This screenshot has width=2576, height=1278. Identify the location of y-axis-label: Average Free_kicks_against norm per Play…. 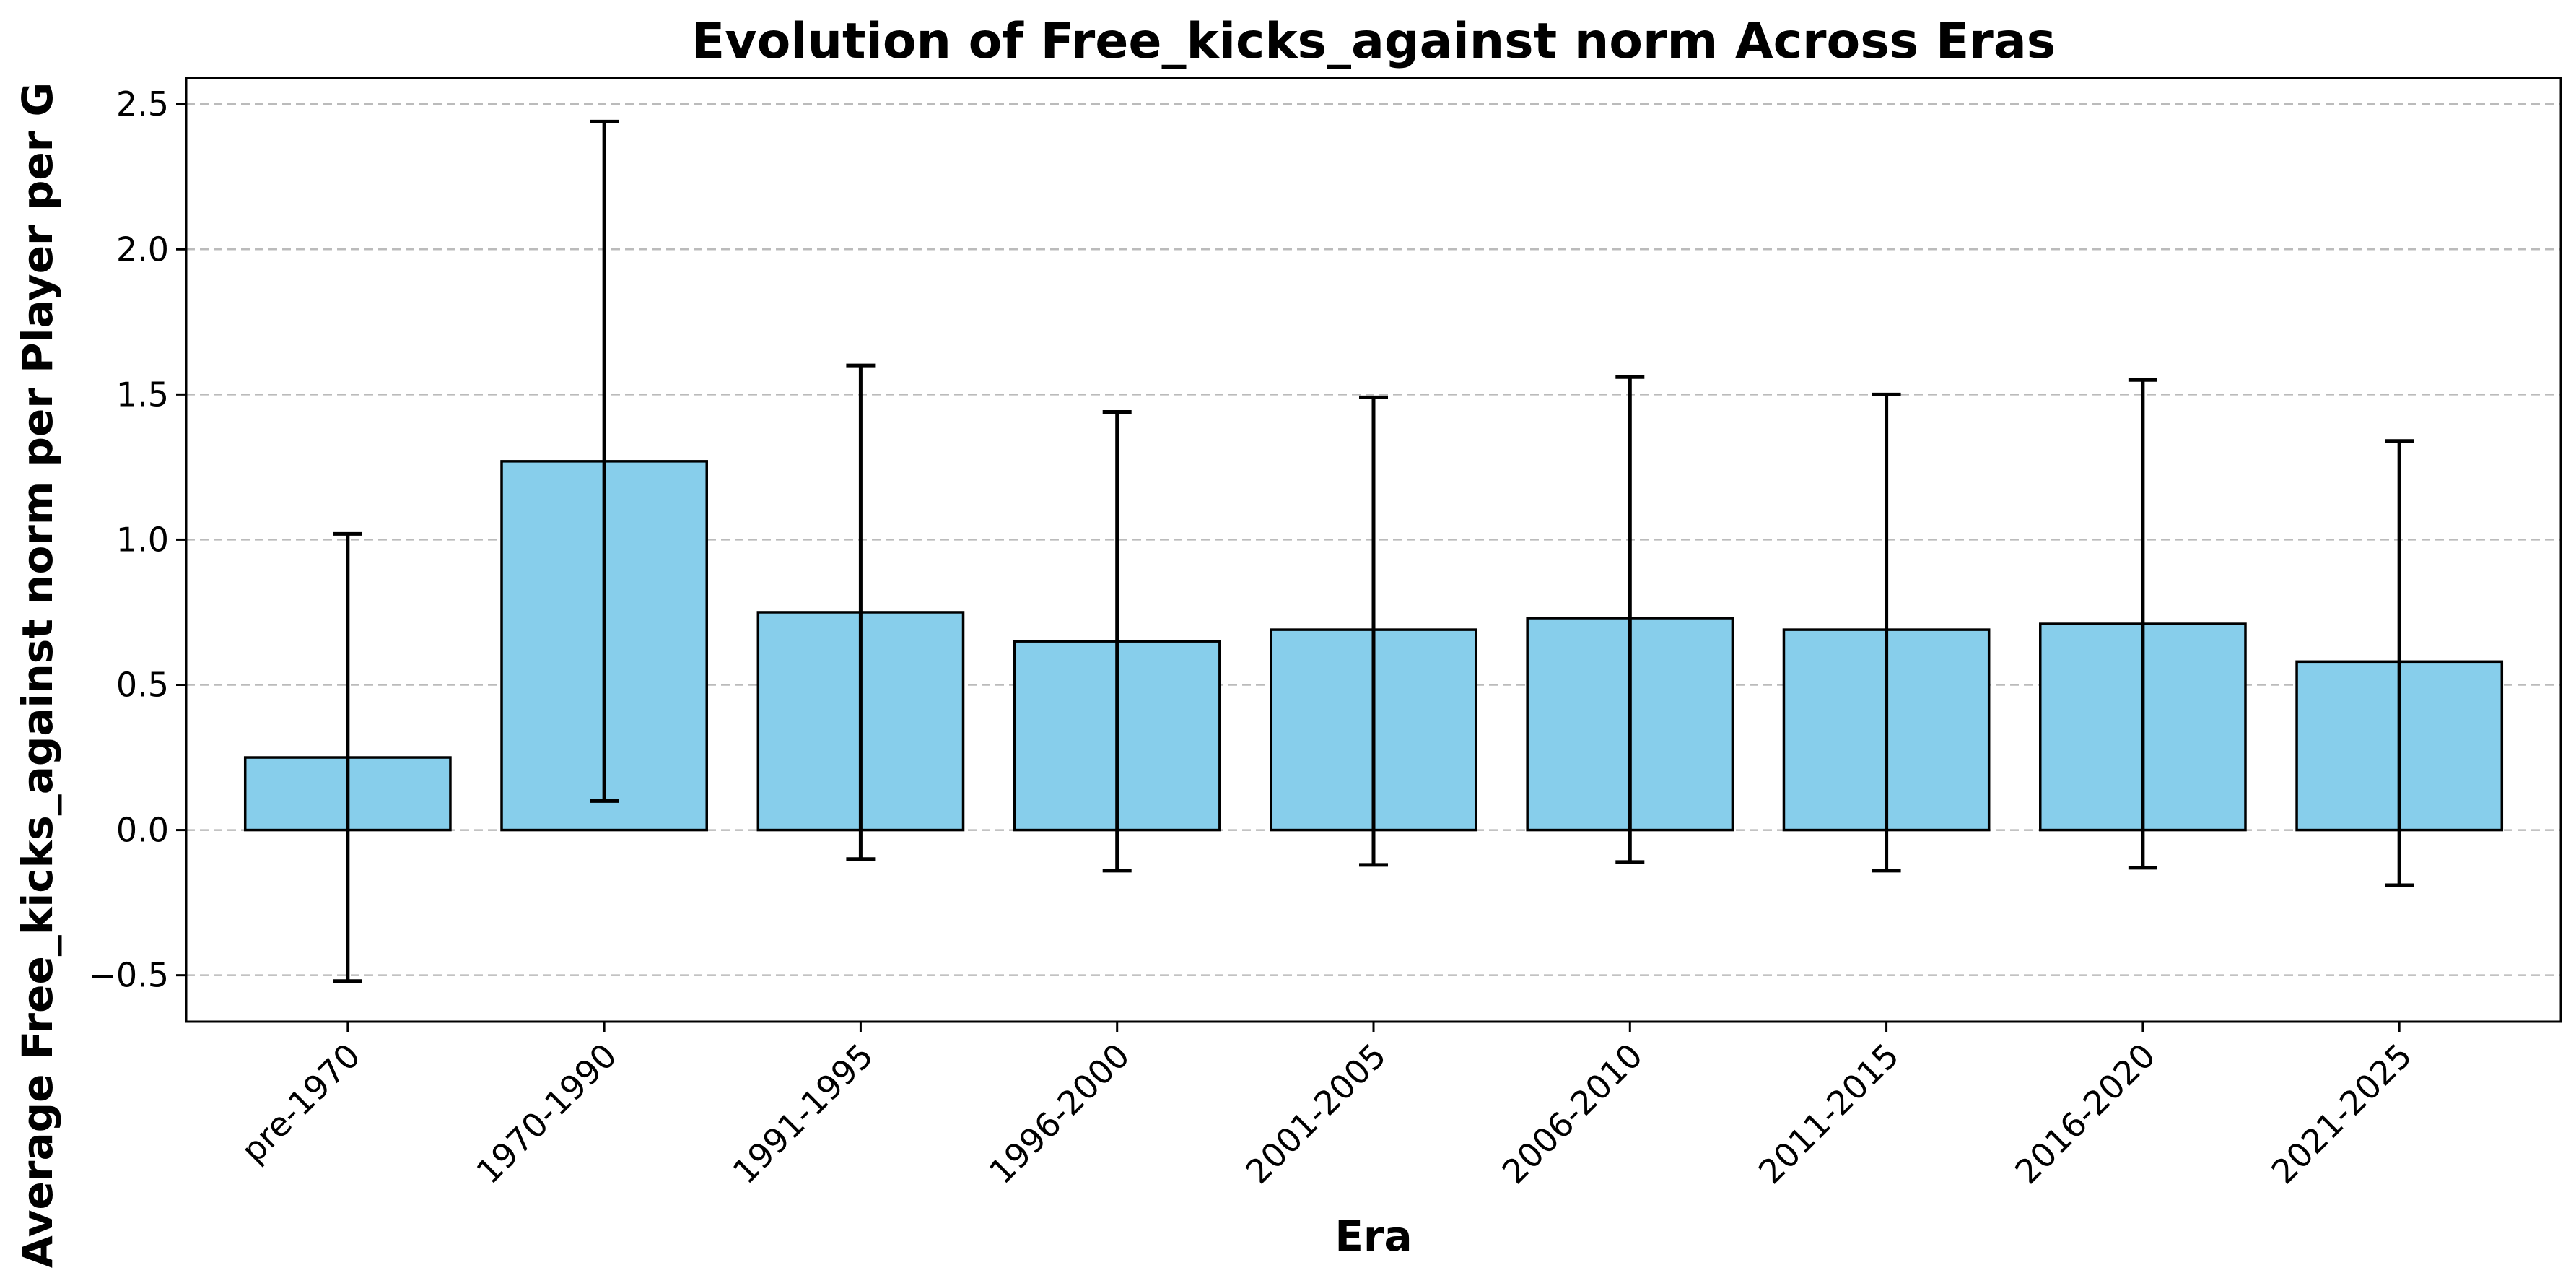
(37, 675).